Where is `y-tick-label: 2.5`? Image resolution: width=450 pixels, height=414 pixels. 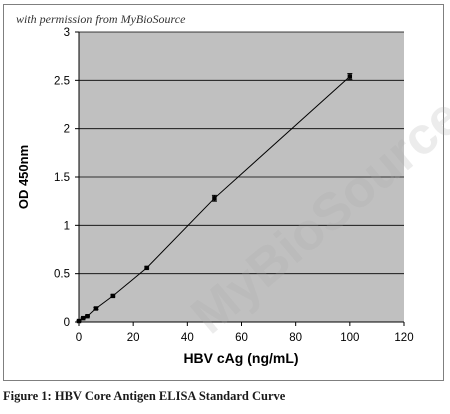
y-tick-label: 2.5 is located at coordinates (62, 81).